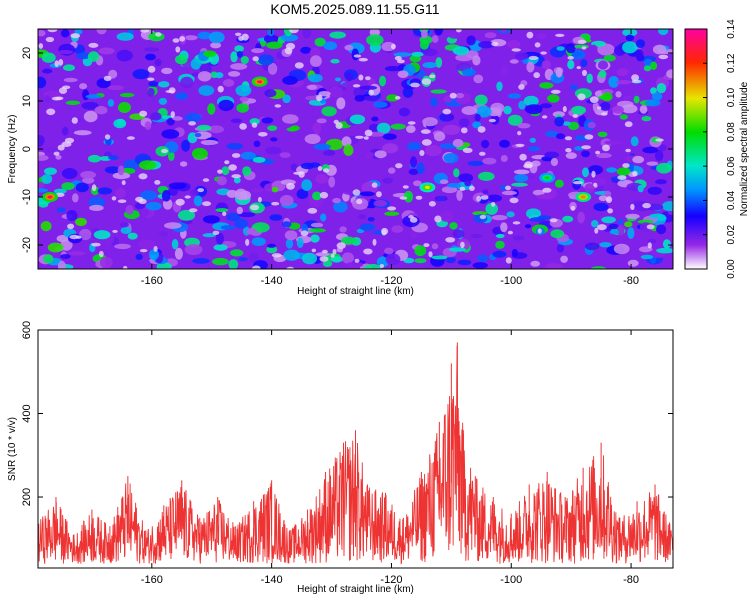 This screenshot has height=600, width=750. What do you see at coordinates (355, 589) in the screenshot?
I see `snr-xlabel: Height of straight line (km)` at bounding box center [355, 589].